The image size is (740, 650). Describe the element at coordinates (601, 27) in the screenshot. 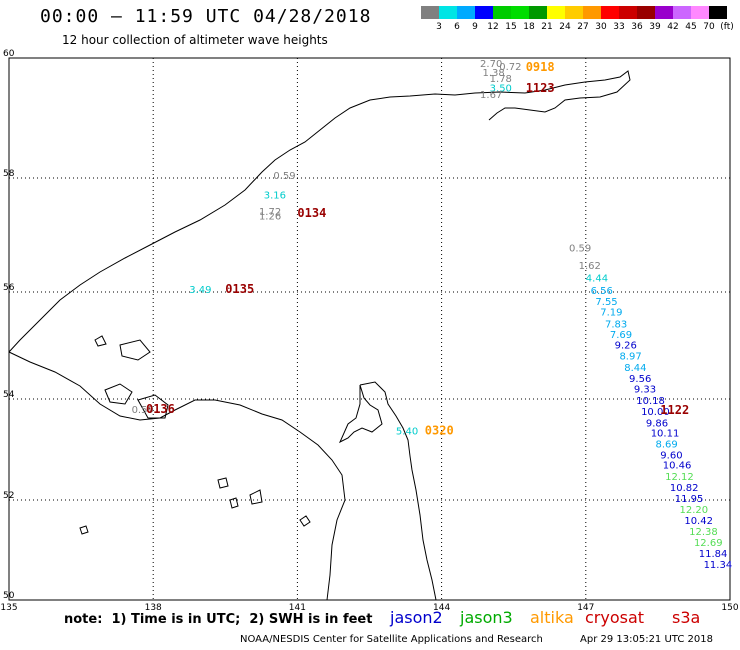

I see `scale-label: 30` at that location.